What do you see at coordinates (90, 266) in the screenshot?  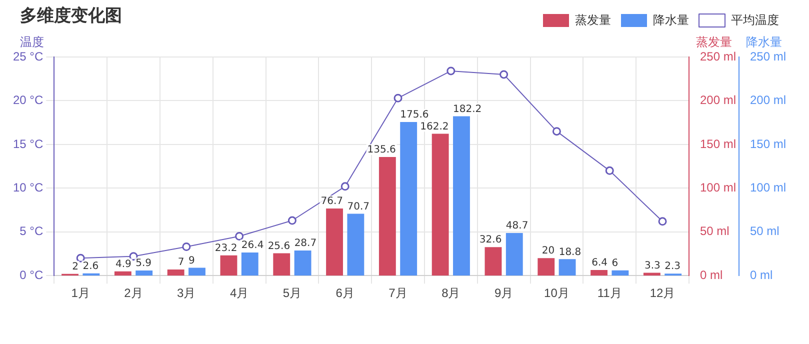 I see `data-label: 2.6` at bounding box center [90, 266].